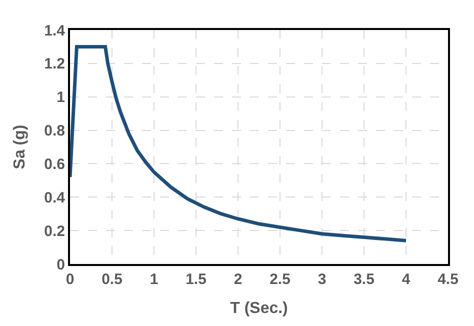 This screenshot has height=326, width=474. Describe the element at coordinates (238, 279) in the screenshot. I see `x-tick-label: 2` at that location.